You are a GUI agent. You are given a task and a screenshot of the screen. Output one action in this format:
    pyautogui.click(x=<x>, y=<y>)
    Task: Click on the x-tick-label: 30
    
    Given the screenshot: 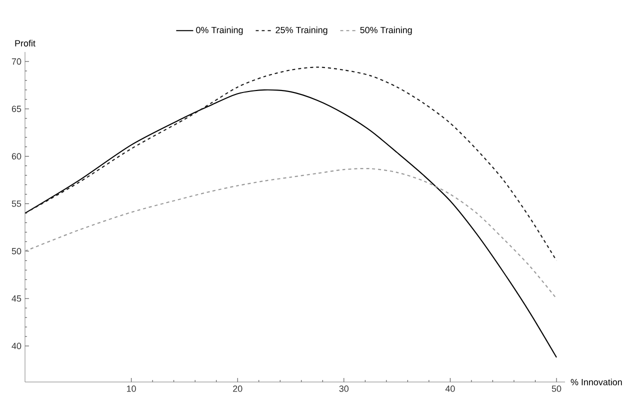 What is the action you would take?
    pyautogui.click(x=344, y=389)
    